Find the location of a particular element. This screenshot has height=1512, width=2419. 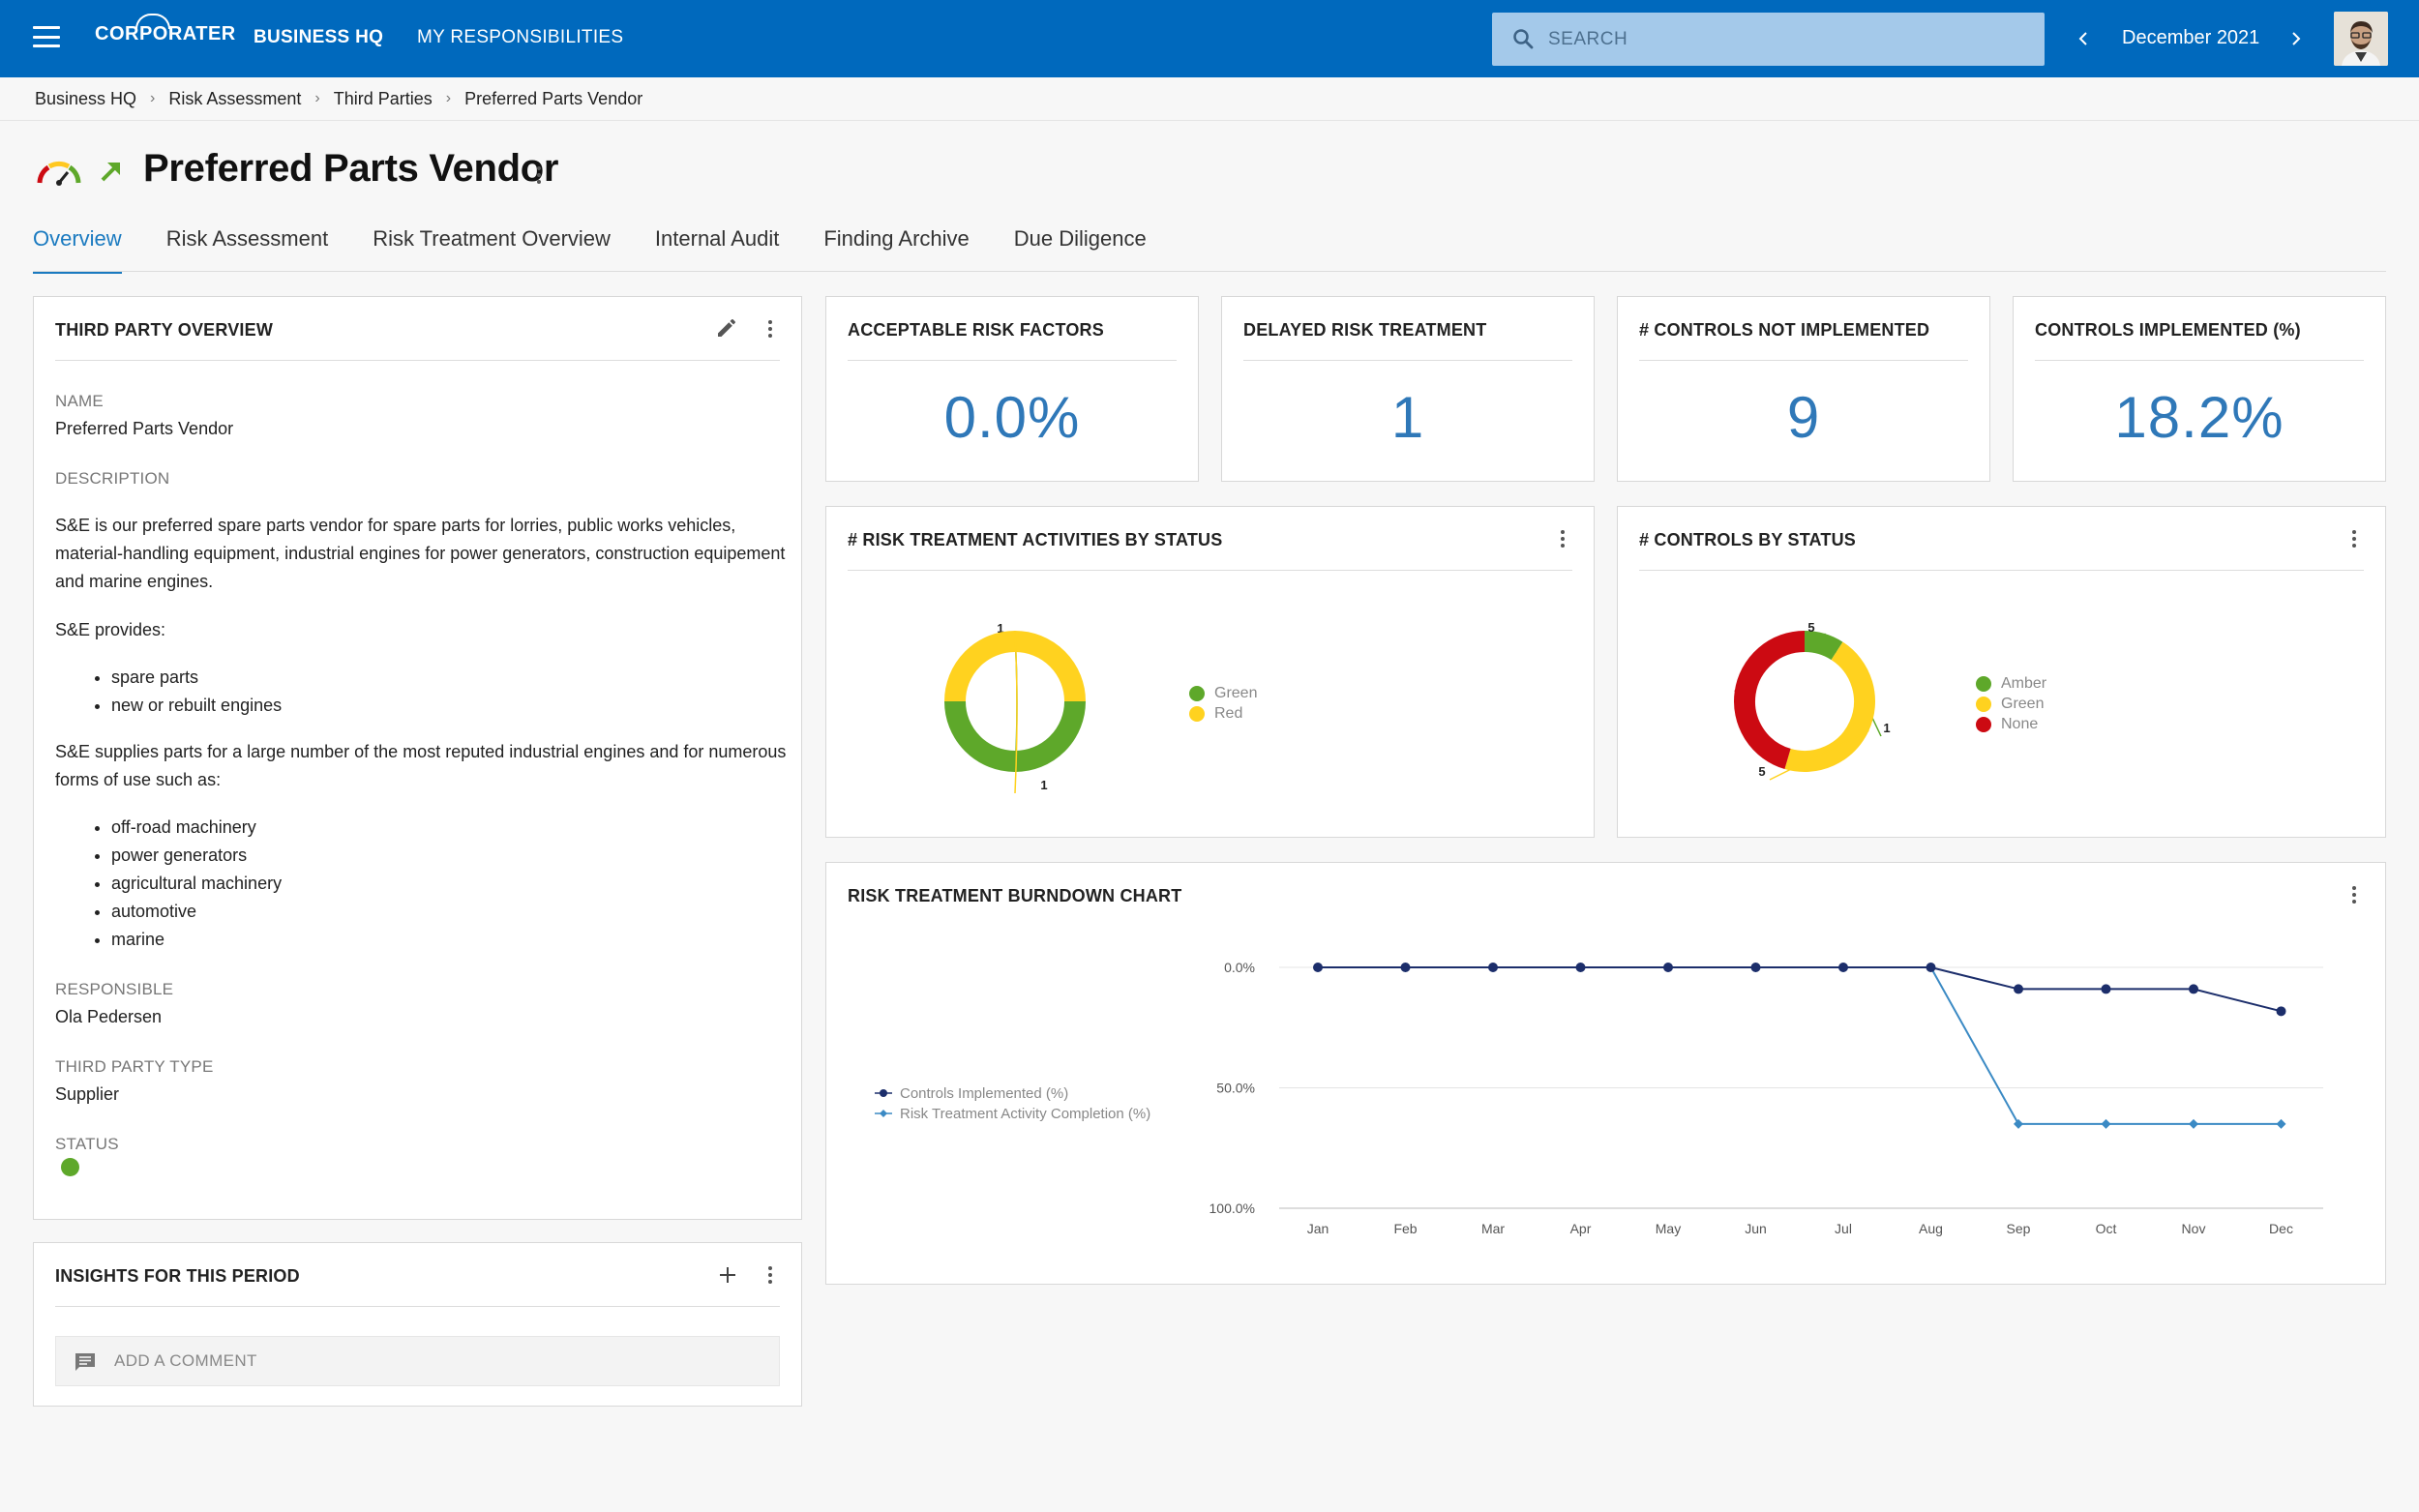

list-item: marine is located at coordinates (197, 940).